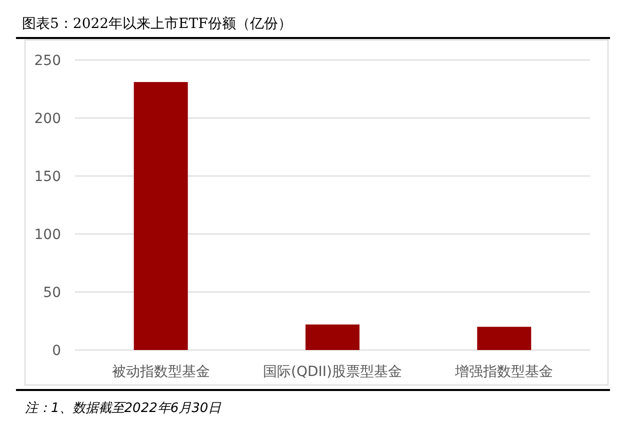  I want to click on chart-title: 图表5：2022年以来上市ETF份额（亿份）, so click(157, 24).